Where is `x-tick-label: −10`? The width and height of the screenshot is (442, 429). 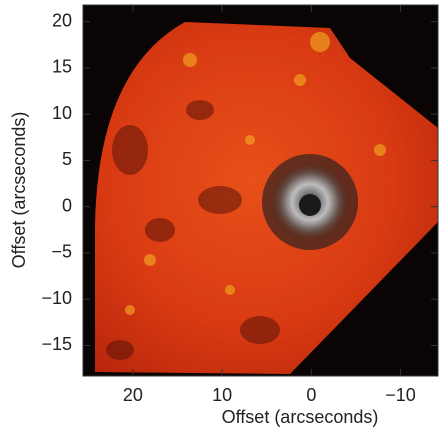 x-tick-label: −10 is located at coordinates (400, 395).